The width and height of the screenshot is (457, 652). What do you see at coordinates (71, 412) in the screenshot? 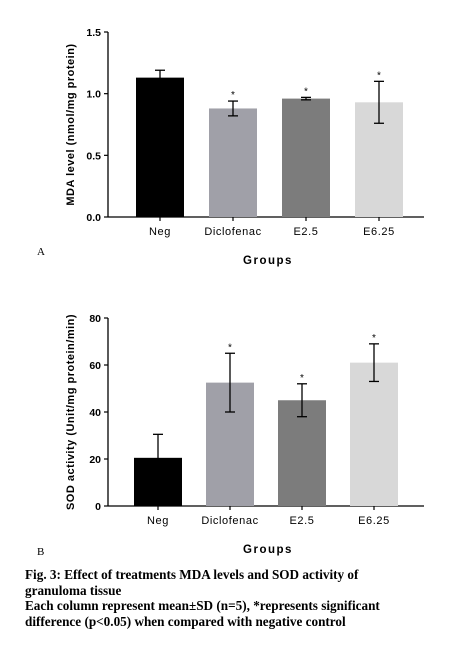
I see `y-axis-title: SOD activity (Unit/mg protein/min)` at bounding box center [71, 412].